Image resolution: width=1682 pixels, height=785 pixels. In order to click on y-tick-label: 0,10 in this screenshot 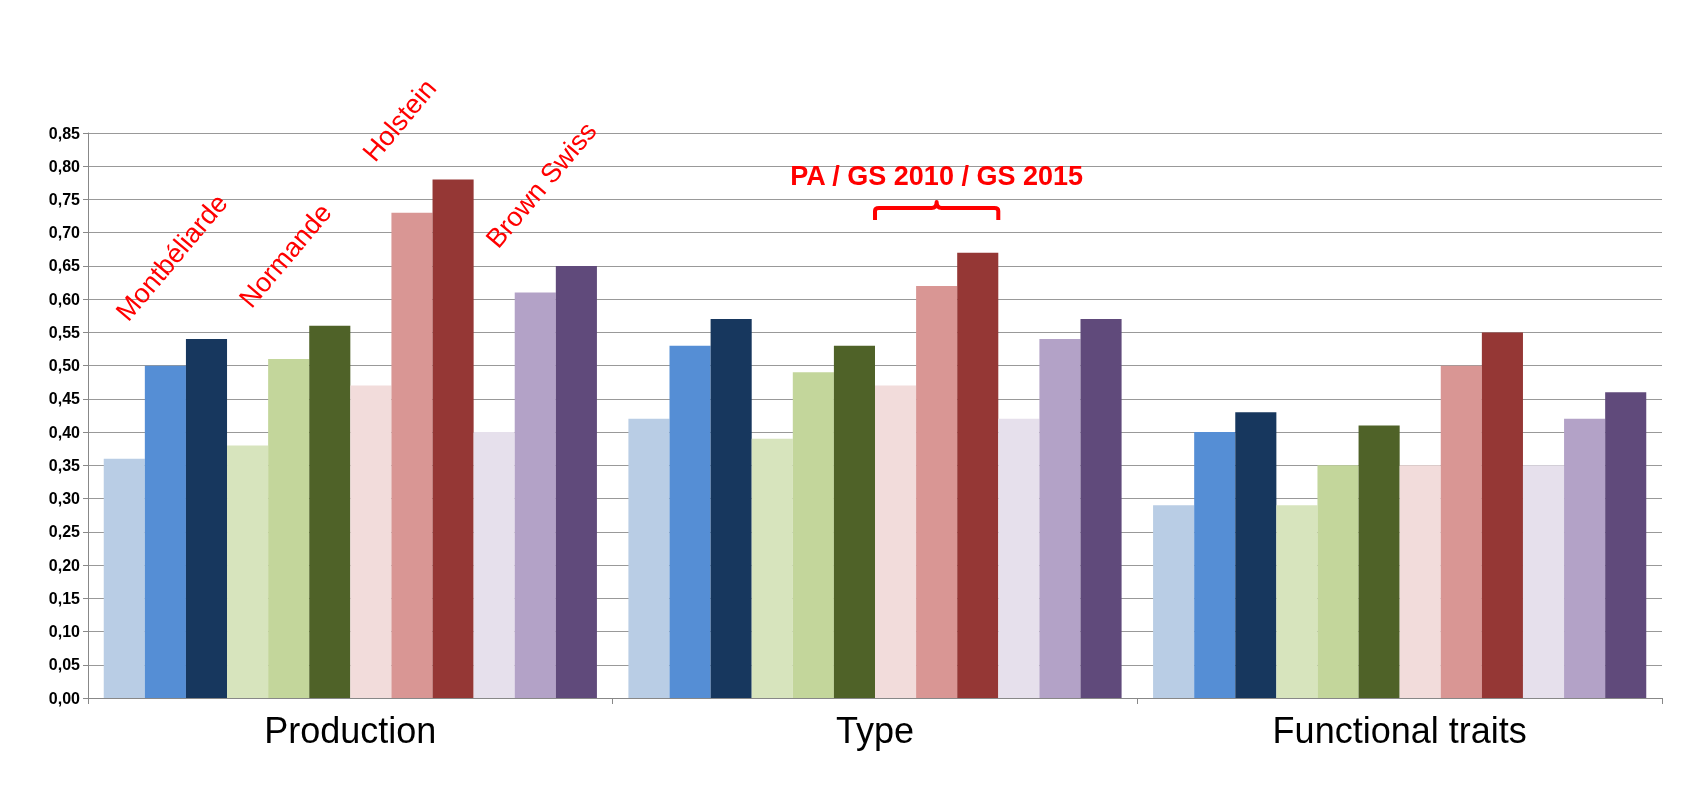, I will do `click(64, 632)`.